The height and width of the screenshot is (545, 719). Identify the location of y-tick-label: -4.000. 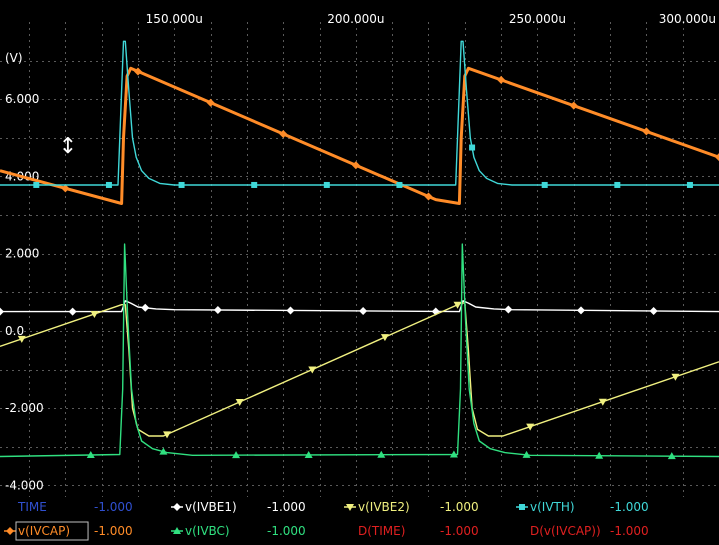
(24, 485).